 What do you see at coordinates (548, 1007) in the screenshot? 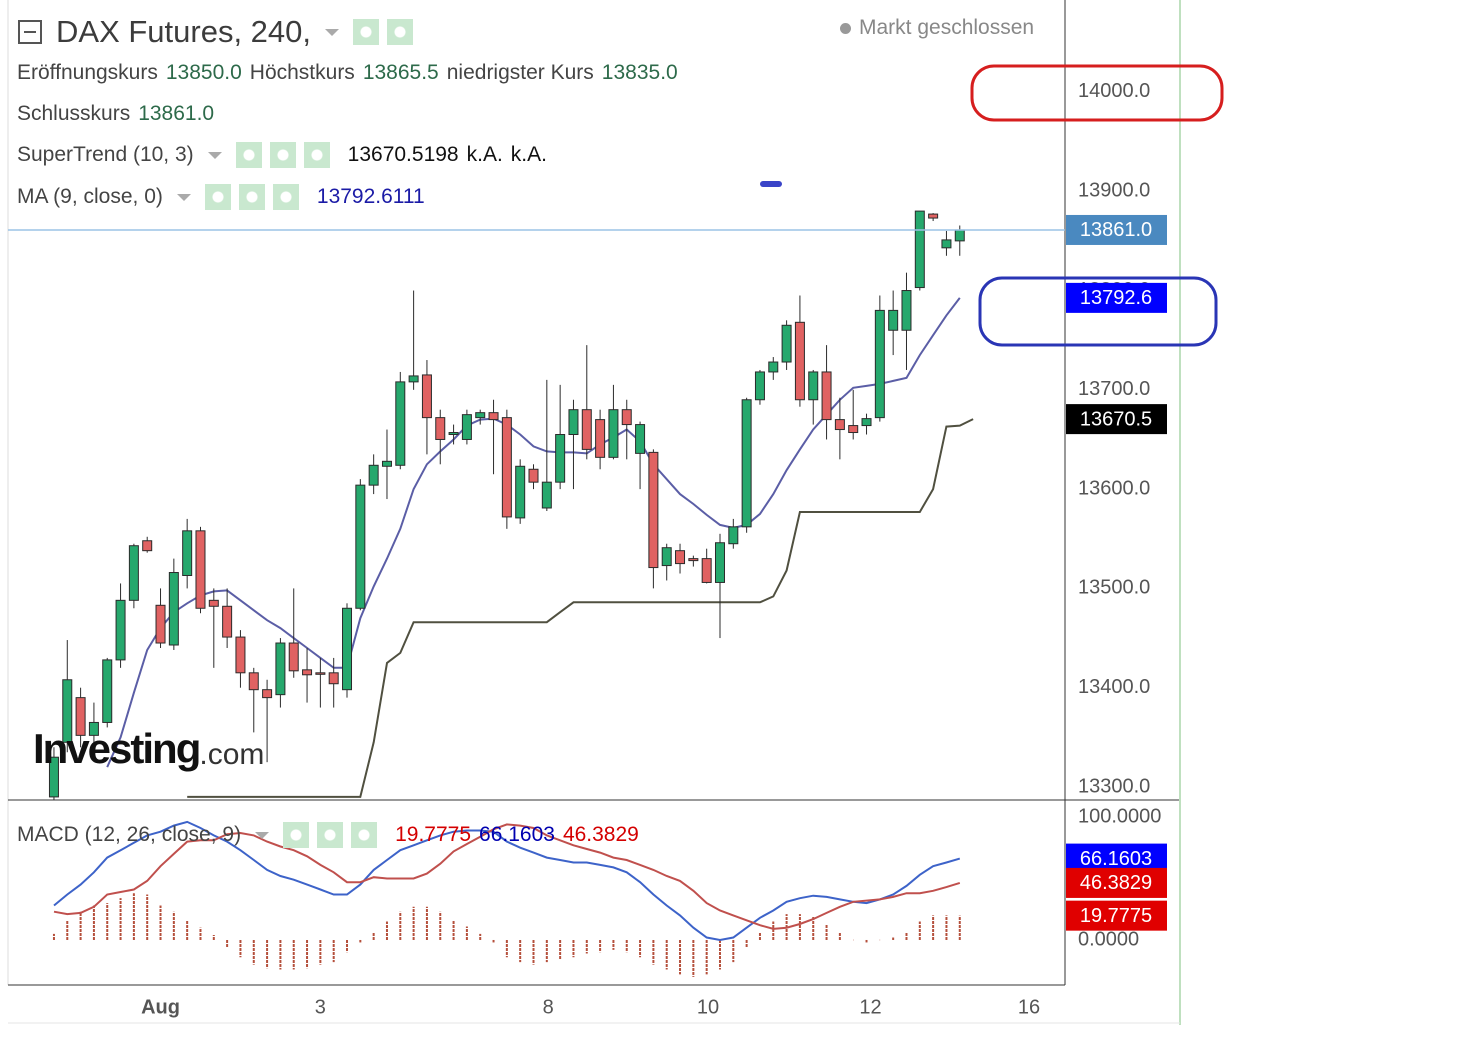
I see `x-tick-label: 8` at bounding box center [548, 1007].